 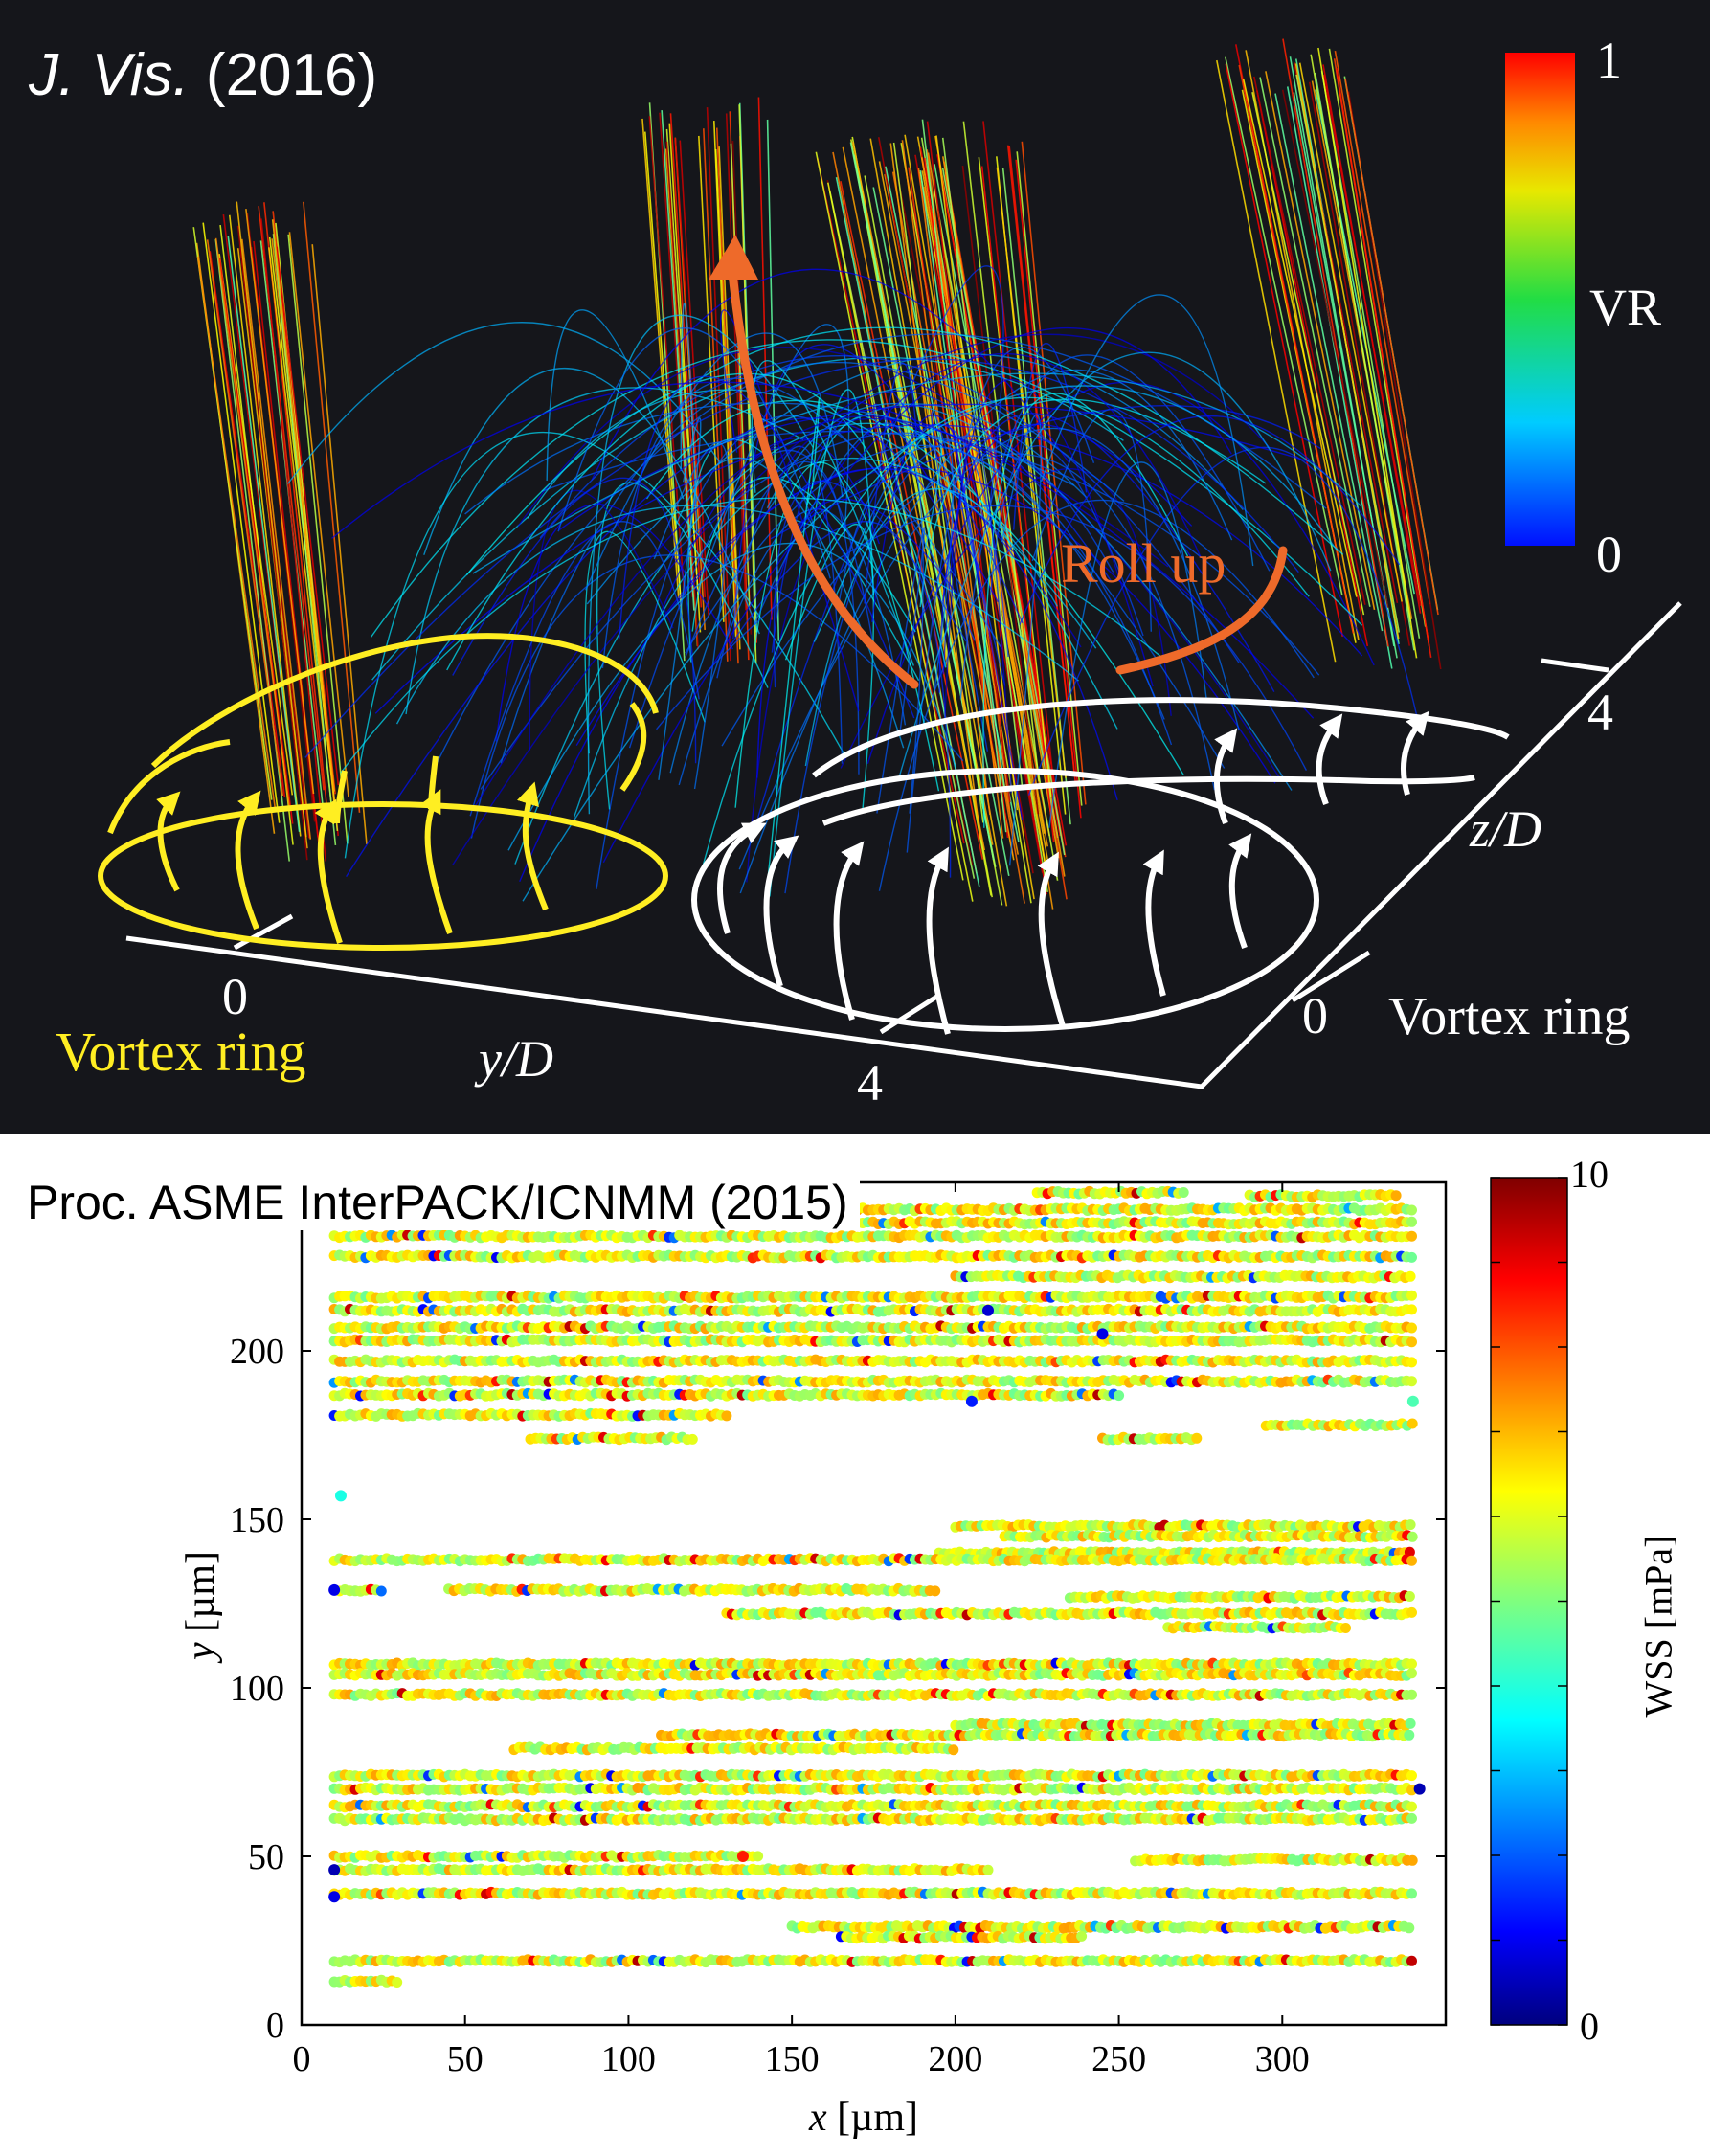 I want to click on vr-colorbar, so click(x=1540, y=299).